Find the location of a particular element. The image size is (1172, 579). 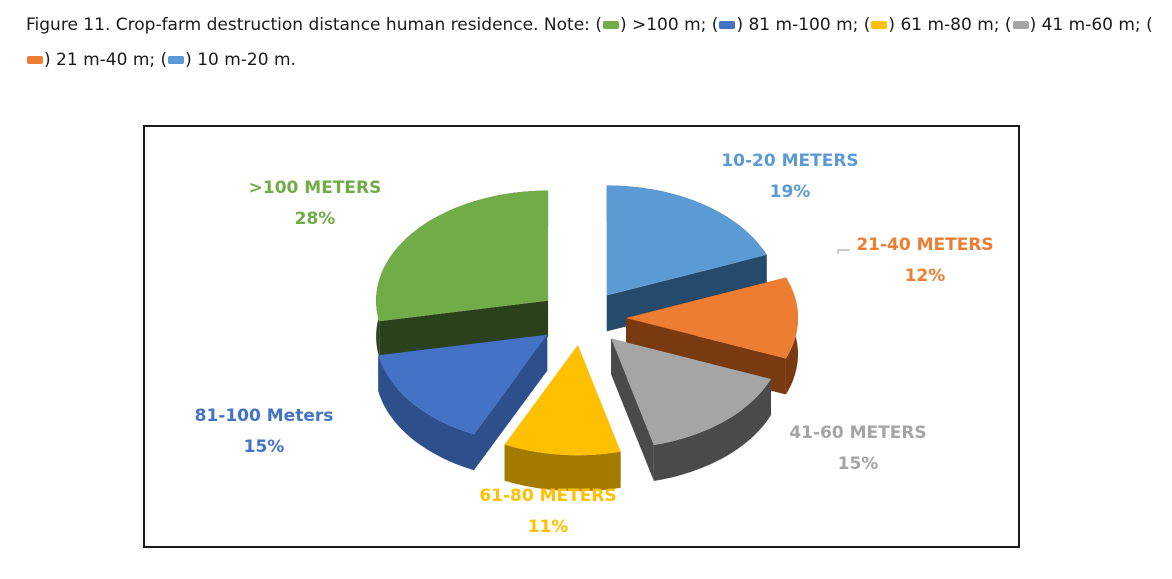

caption-legend-4: () 41 m-60 m; is located at coordinates (1072, 25).